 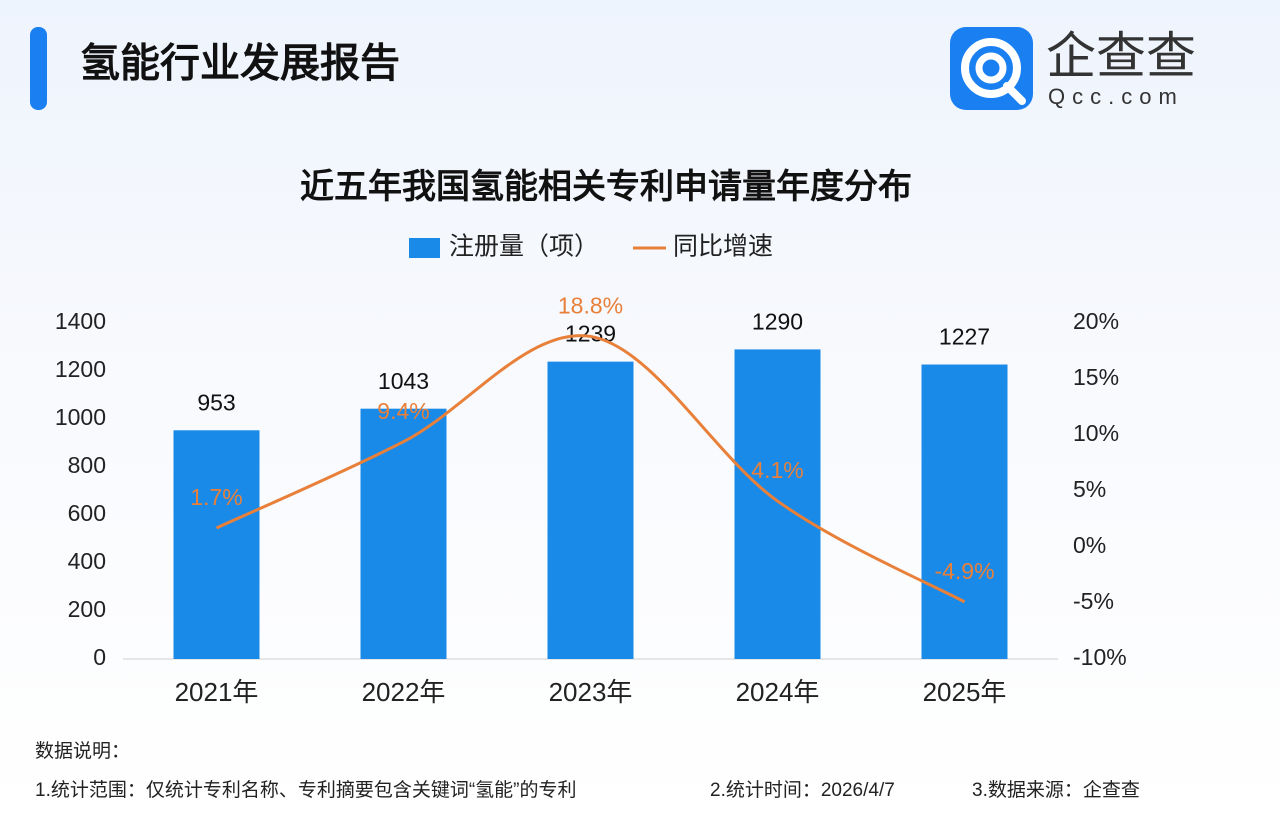 I want to click on chart-title: 近五年我国氢能相关专利申请量年度分布, so click(x=606, y=187).